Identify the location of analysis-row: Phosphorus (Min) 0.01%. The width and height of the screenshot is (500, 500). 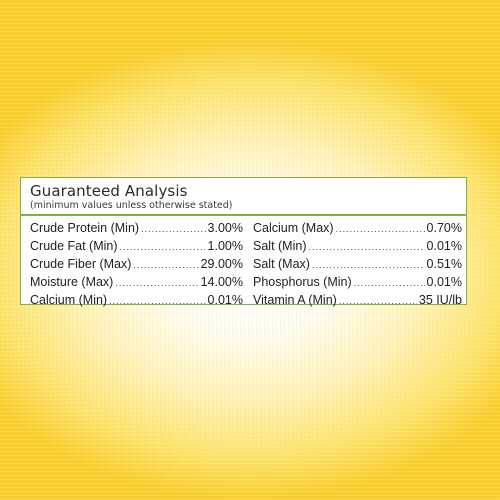
(357, 283).